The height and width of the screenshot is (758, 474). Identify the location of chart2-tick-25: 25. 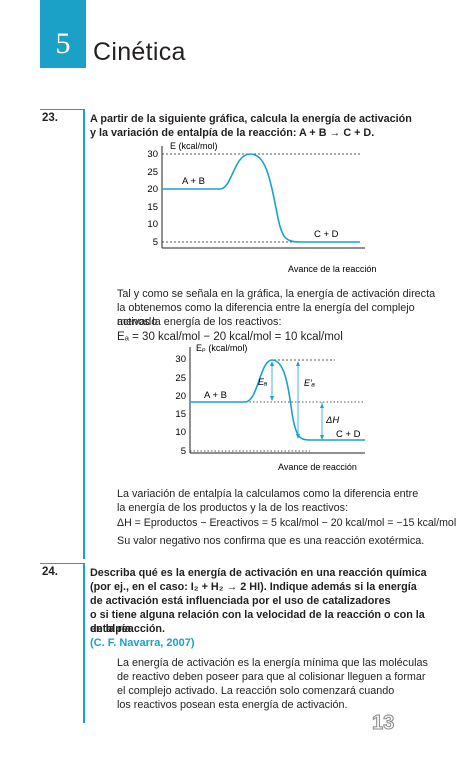
(180, 378).